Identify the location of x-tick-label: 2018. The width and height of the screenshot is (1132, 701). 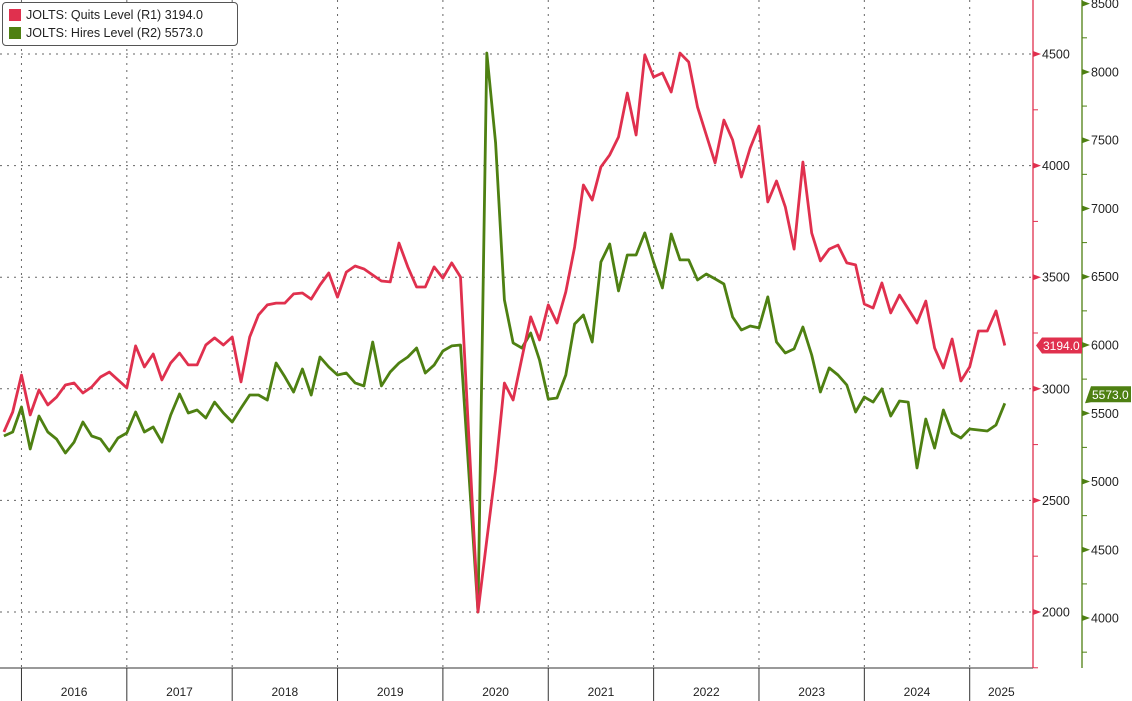
(285, 692).